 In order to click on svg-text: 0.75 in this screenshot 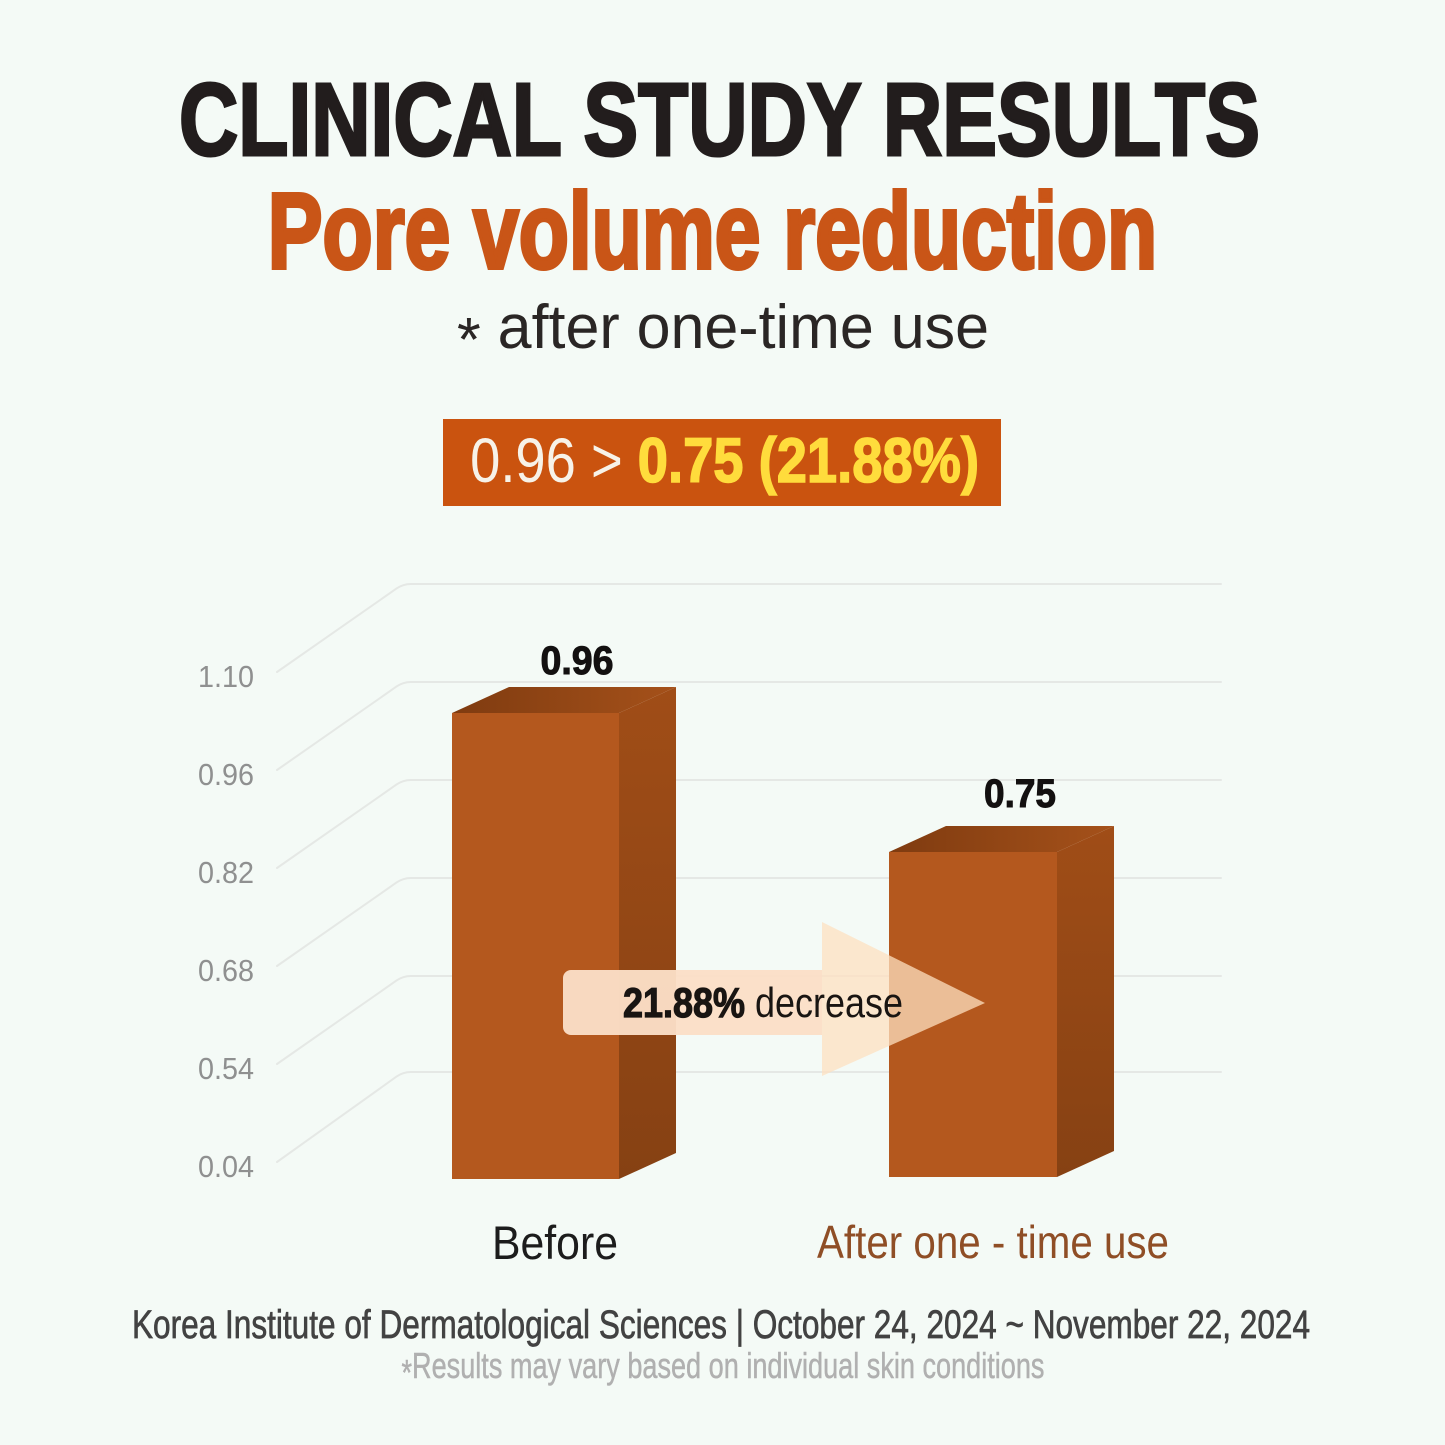, I will do `click(1020, 794)`.